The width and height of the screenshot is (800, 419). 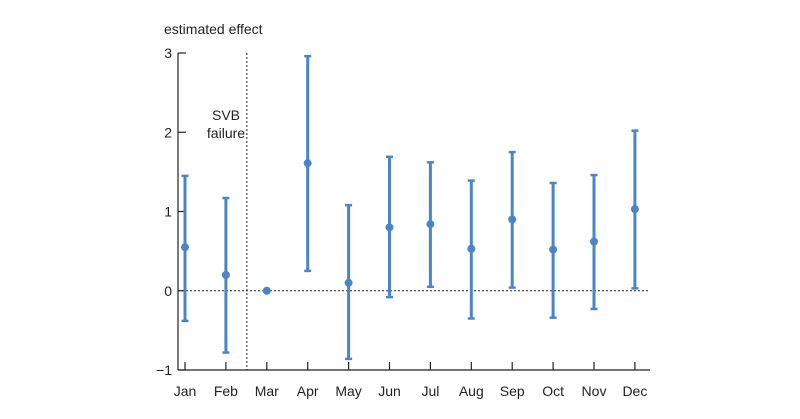 What do you see at coordinates (411, 391) in the screenshot?
I see `x-tick-labels: Jan Feb Mar Apr May Jun Jul Aug Sep Oct Nov Dec` at bounding box center [411, 391].